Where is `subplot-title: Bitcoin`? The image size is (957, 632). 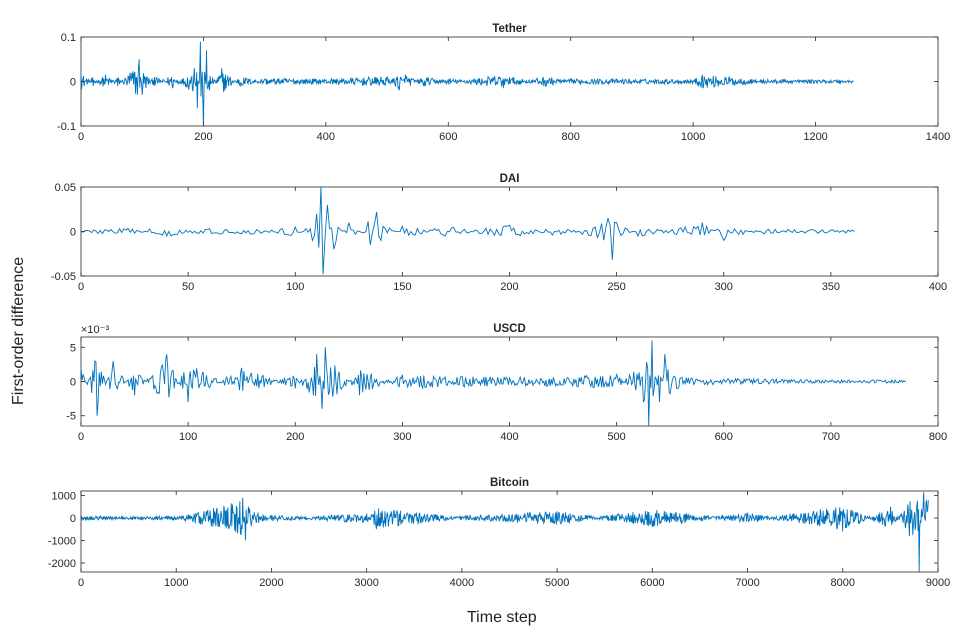
subplot-title: Bitcoin is located at coordinates (509, 483).